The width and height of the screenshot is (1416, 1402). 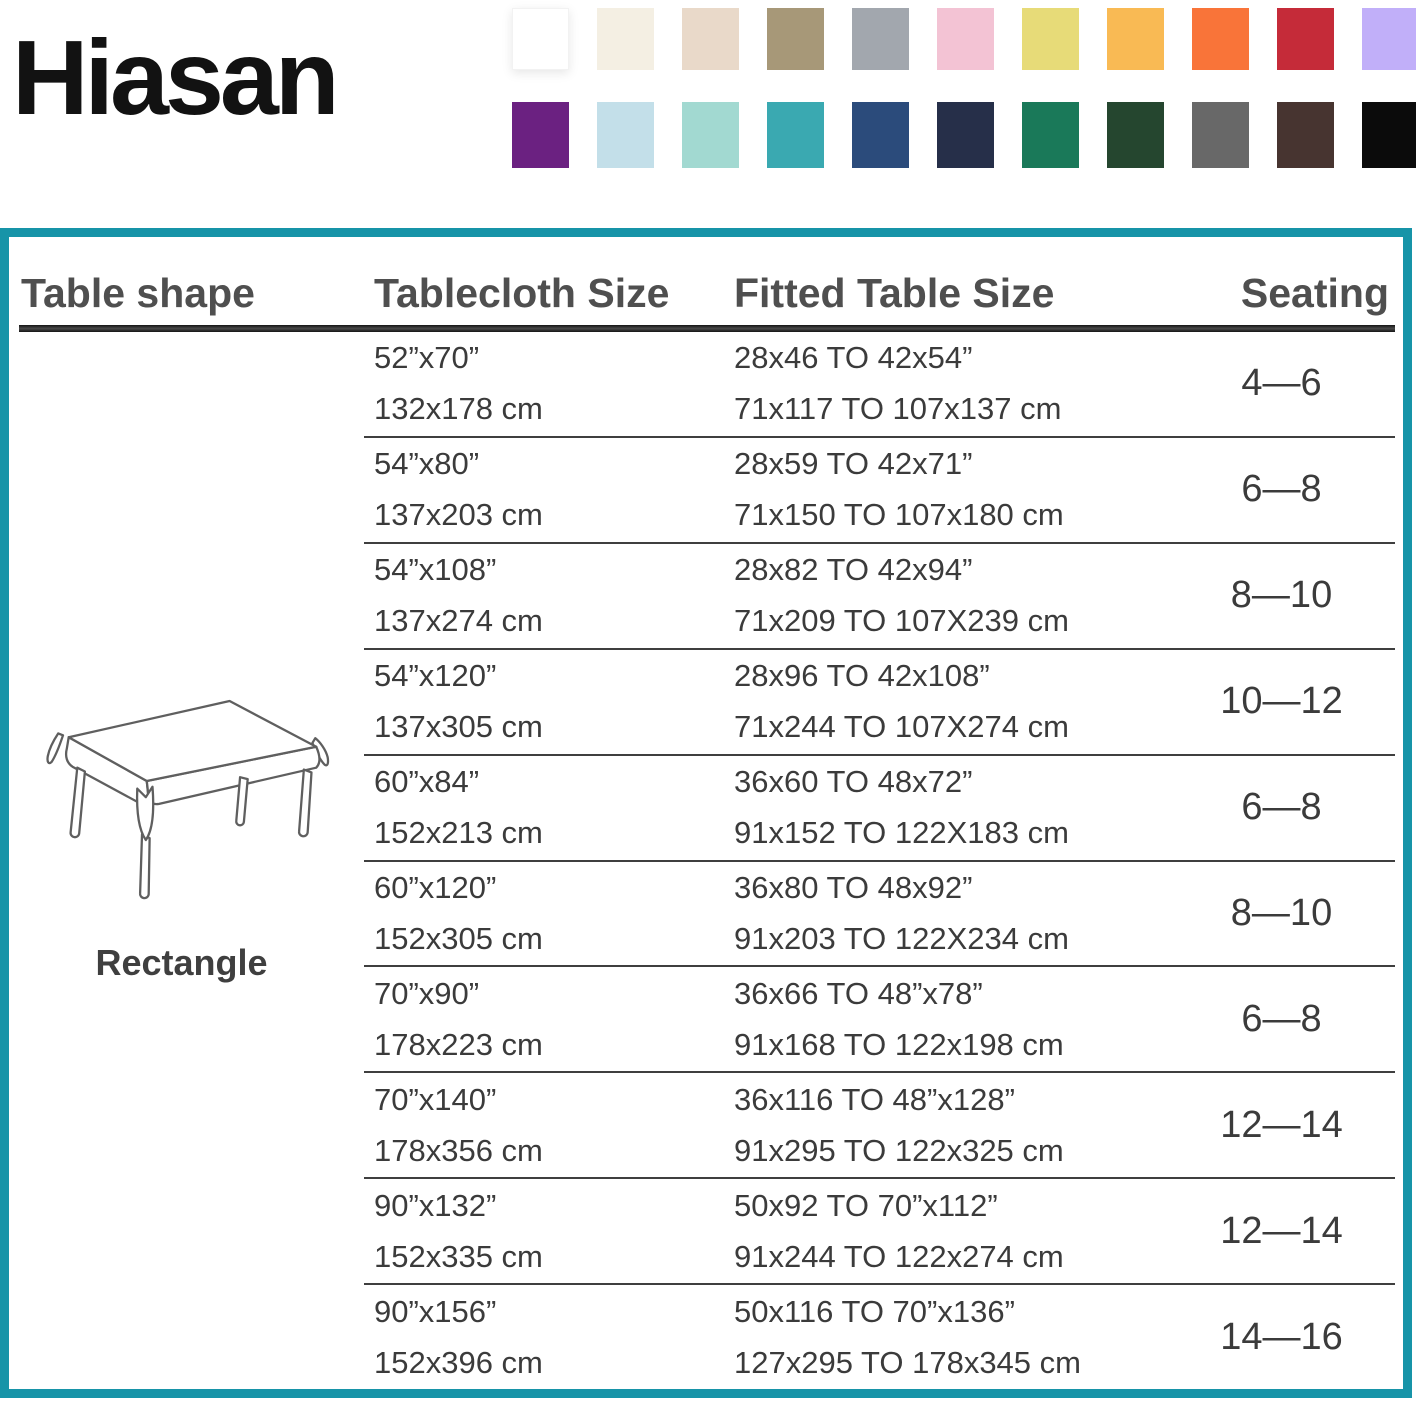 What do you see at coordinates (544, 1231) in the screenshot?
I see `tablecloth-size-cell: 90”x132” 152x335 cm` at bounding box center [544, 1231].